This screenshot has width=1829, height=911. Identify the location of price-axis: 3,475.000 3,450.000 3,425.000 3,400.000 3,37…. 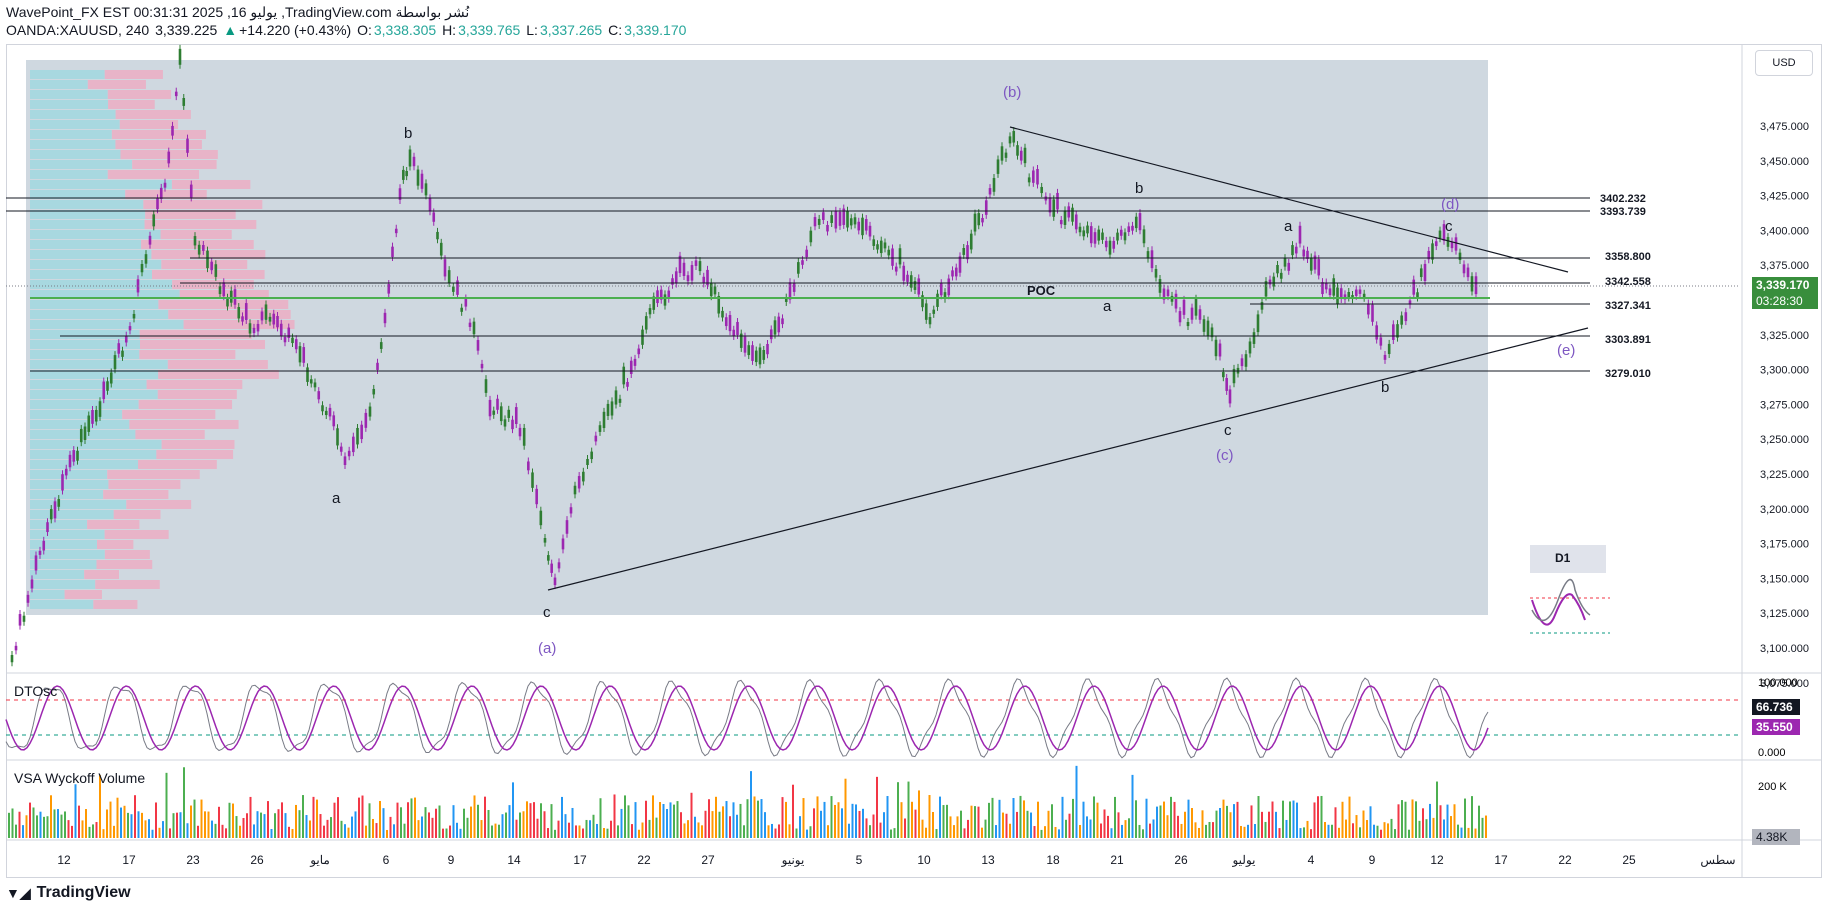
(1784, 405).